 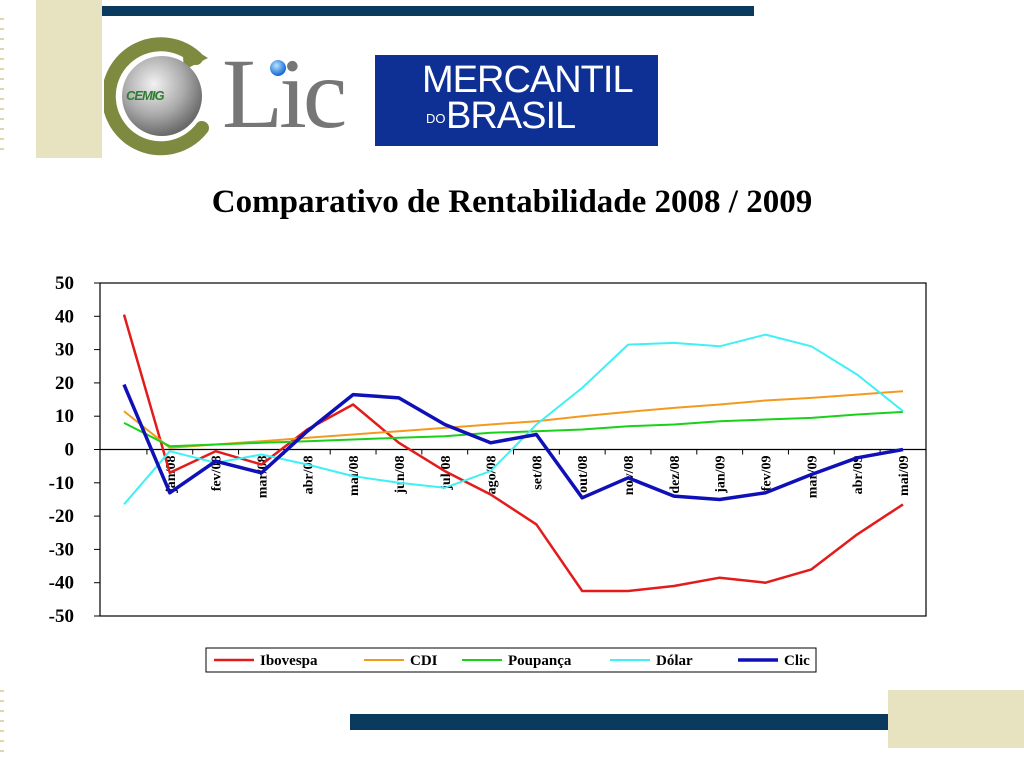 What do you see at coordinates (69, 79) in the screenshot?
I see `top-accent-block` at bounding box center [69, 79].